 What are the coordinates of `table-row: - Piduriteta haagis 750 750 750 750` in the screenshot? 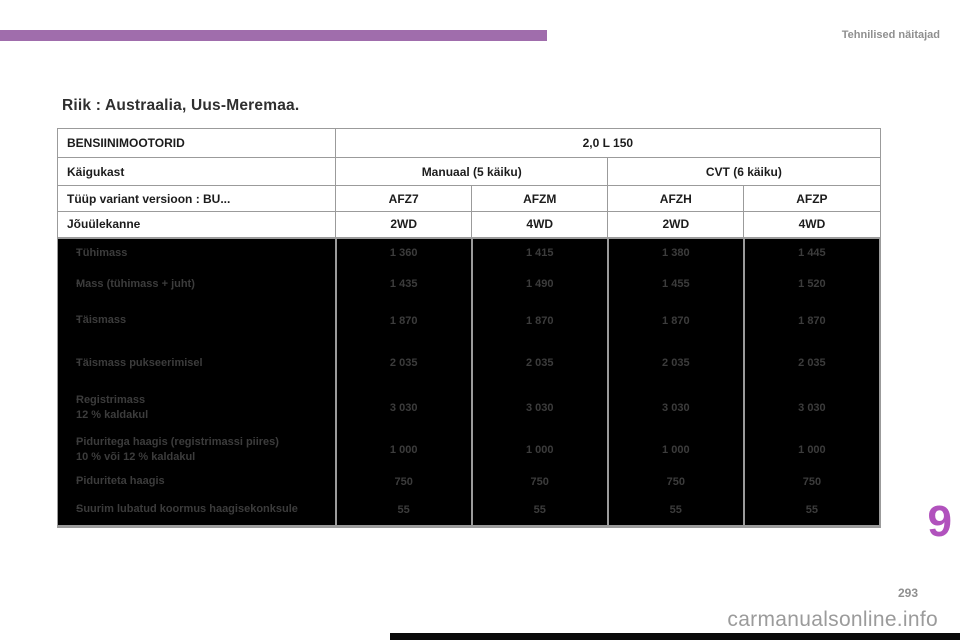 It's located at (469, 481).